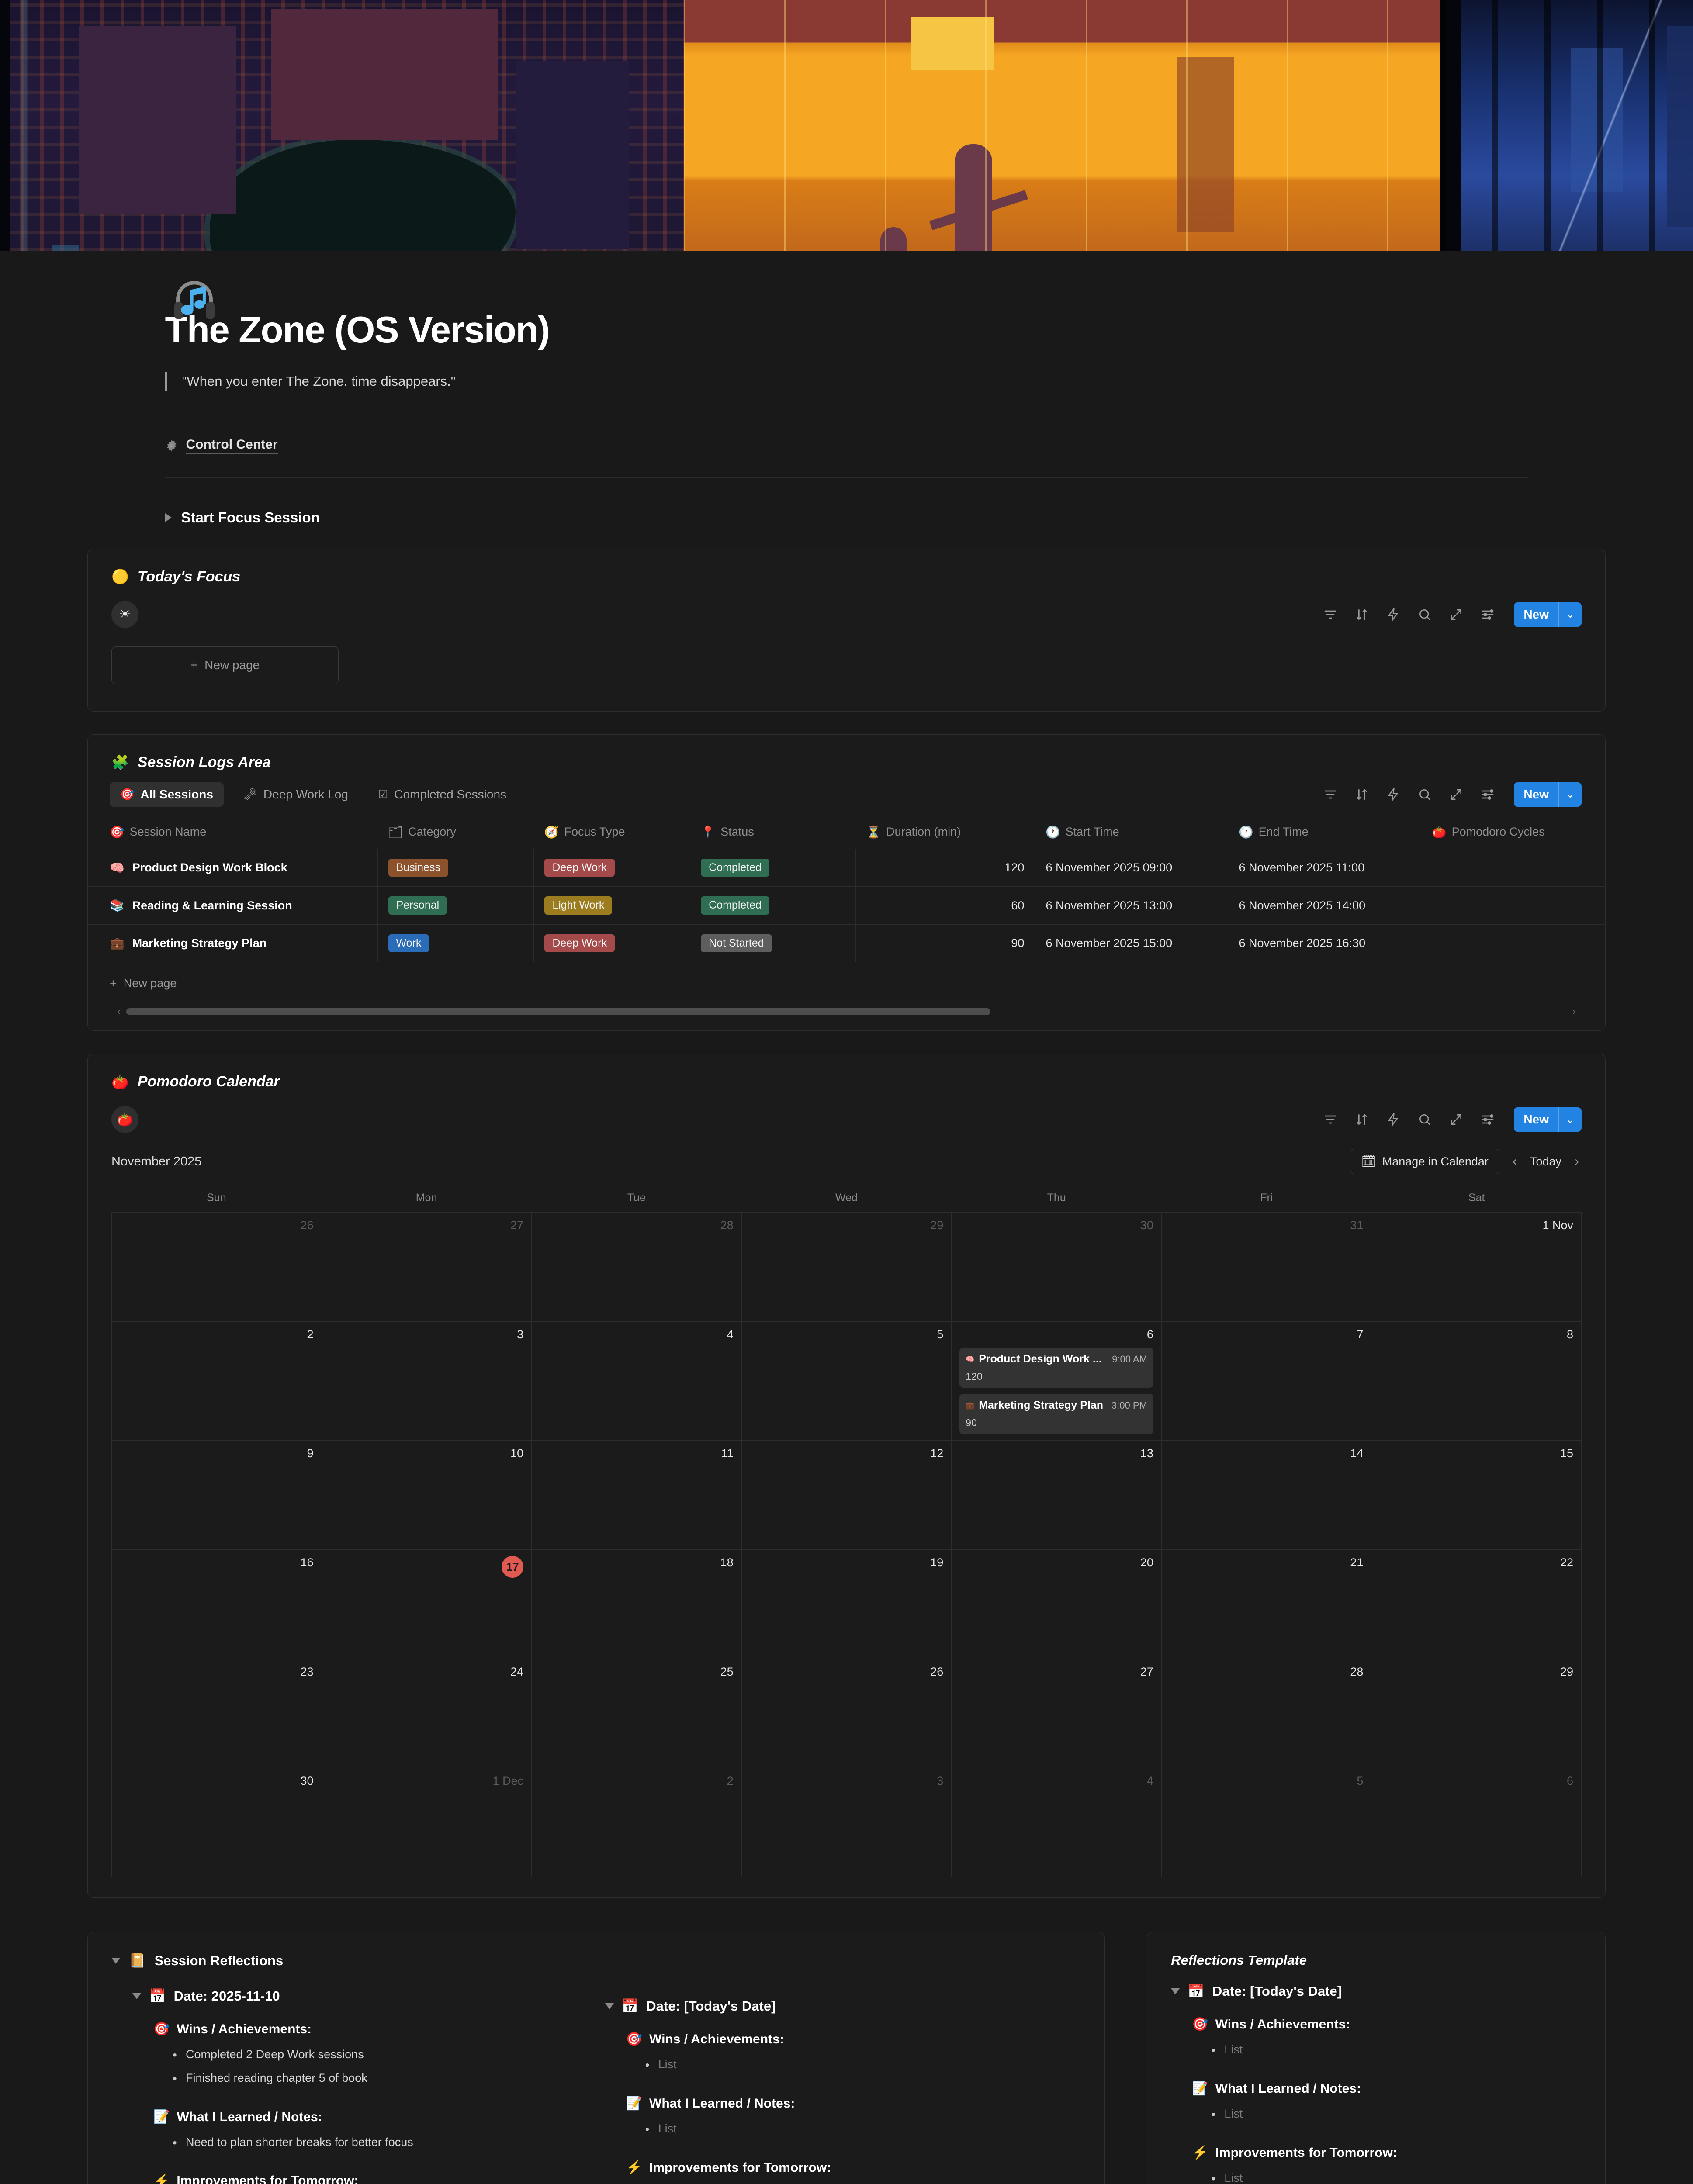 The image size is (1693, 2184). What do you see at coordinates (558, 1012) in the screenshot?
I see `scrollbar-thumb` at bounding box center [558, 1012].